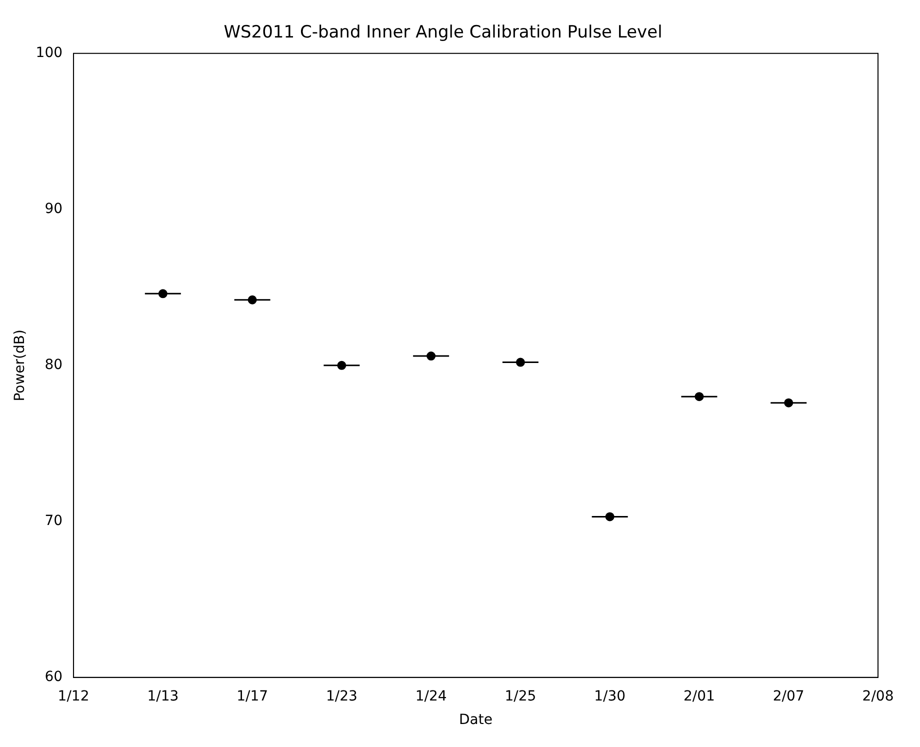 Image resolution: width=920 pixels, height=747 pixels. Describe the element at coordinates (49, 53) in the screenshot. I see `y-tick-label: 100` at that location.